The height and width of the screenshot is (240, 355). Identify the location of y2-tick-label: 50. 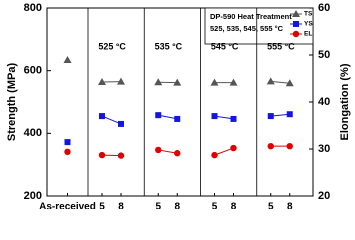
(324, 55).